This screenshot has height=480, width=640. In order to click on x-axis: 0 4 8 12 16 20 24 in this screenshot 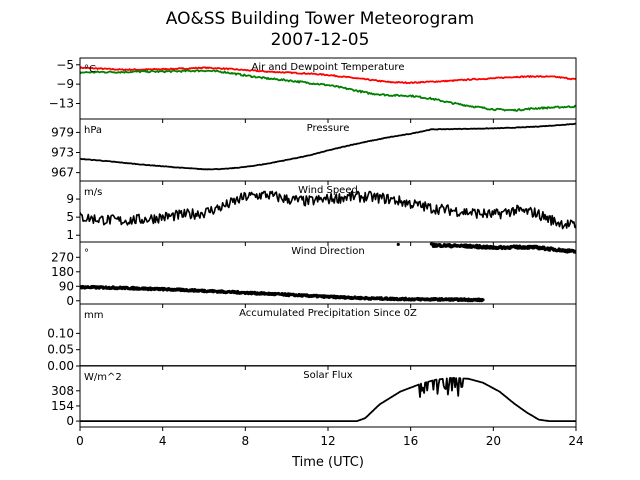, I will do `click(329, 441)`.